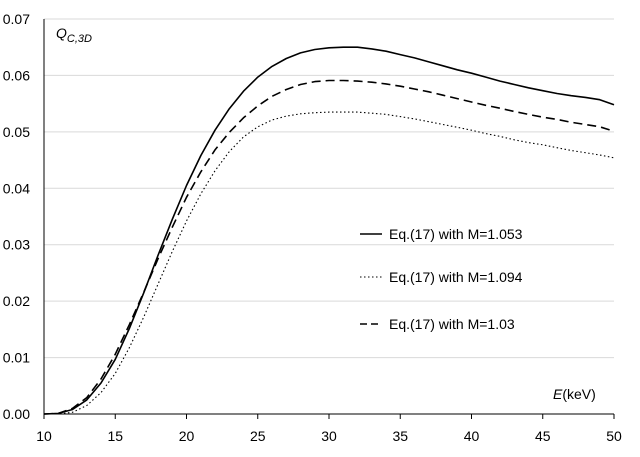  Describe the element at coordinates (16, 75) in the screenshot. I see `y-tick-label: 0.06` at that location.